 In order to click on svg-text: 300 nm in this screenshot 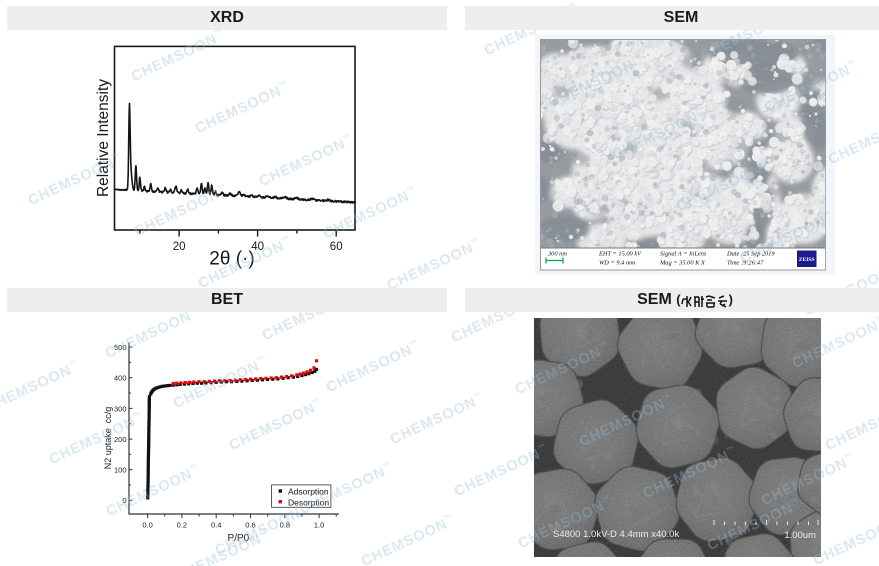, I will do `click(557, 253)`.